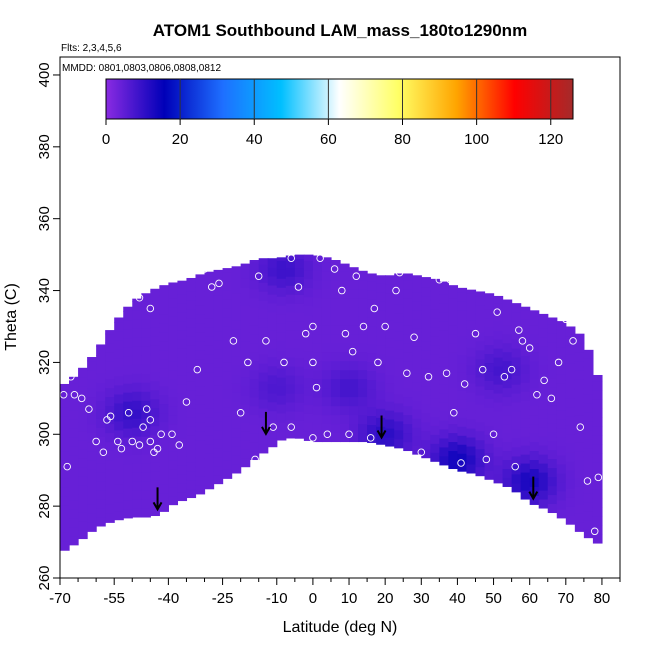 This screenshot has height=650, width=650. What do you see at coordinates (223, 598) in the screenshot?
I see `x-tick-label: -25` at bounding box center [223, 598].